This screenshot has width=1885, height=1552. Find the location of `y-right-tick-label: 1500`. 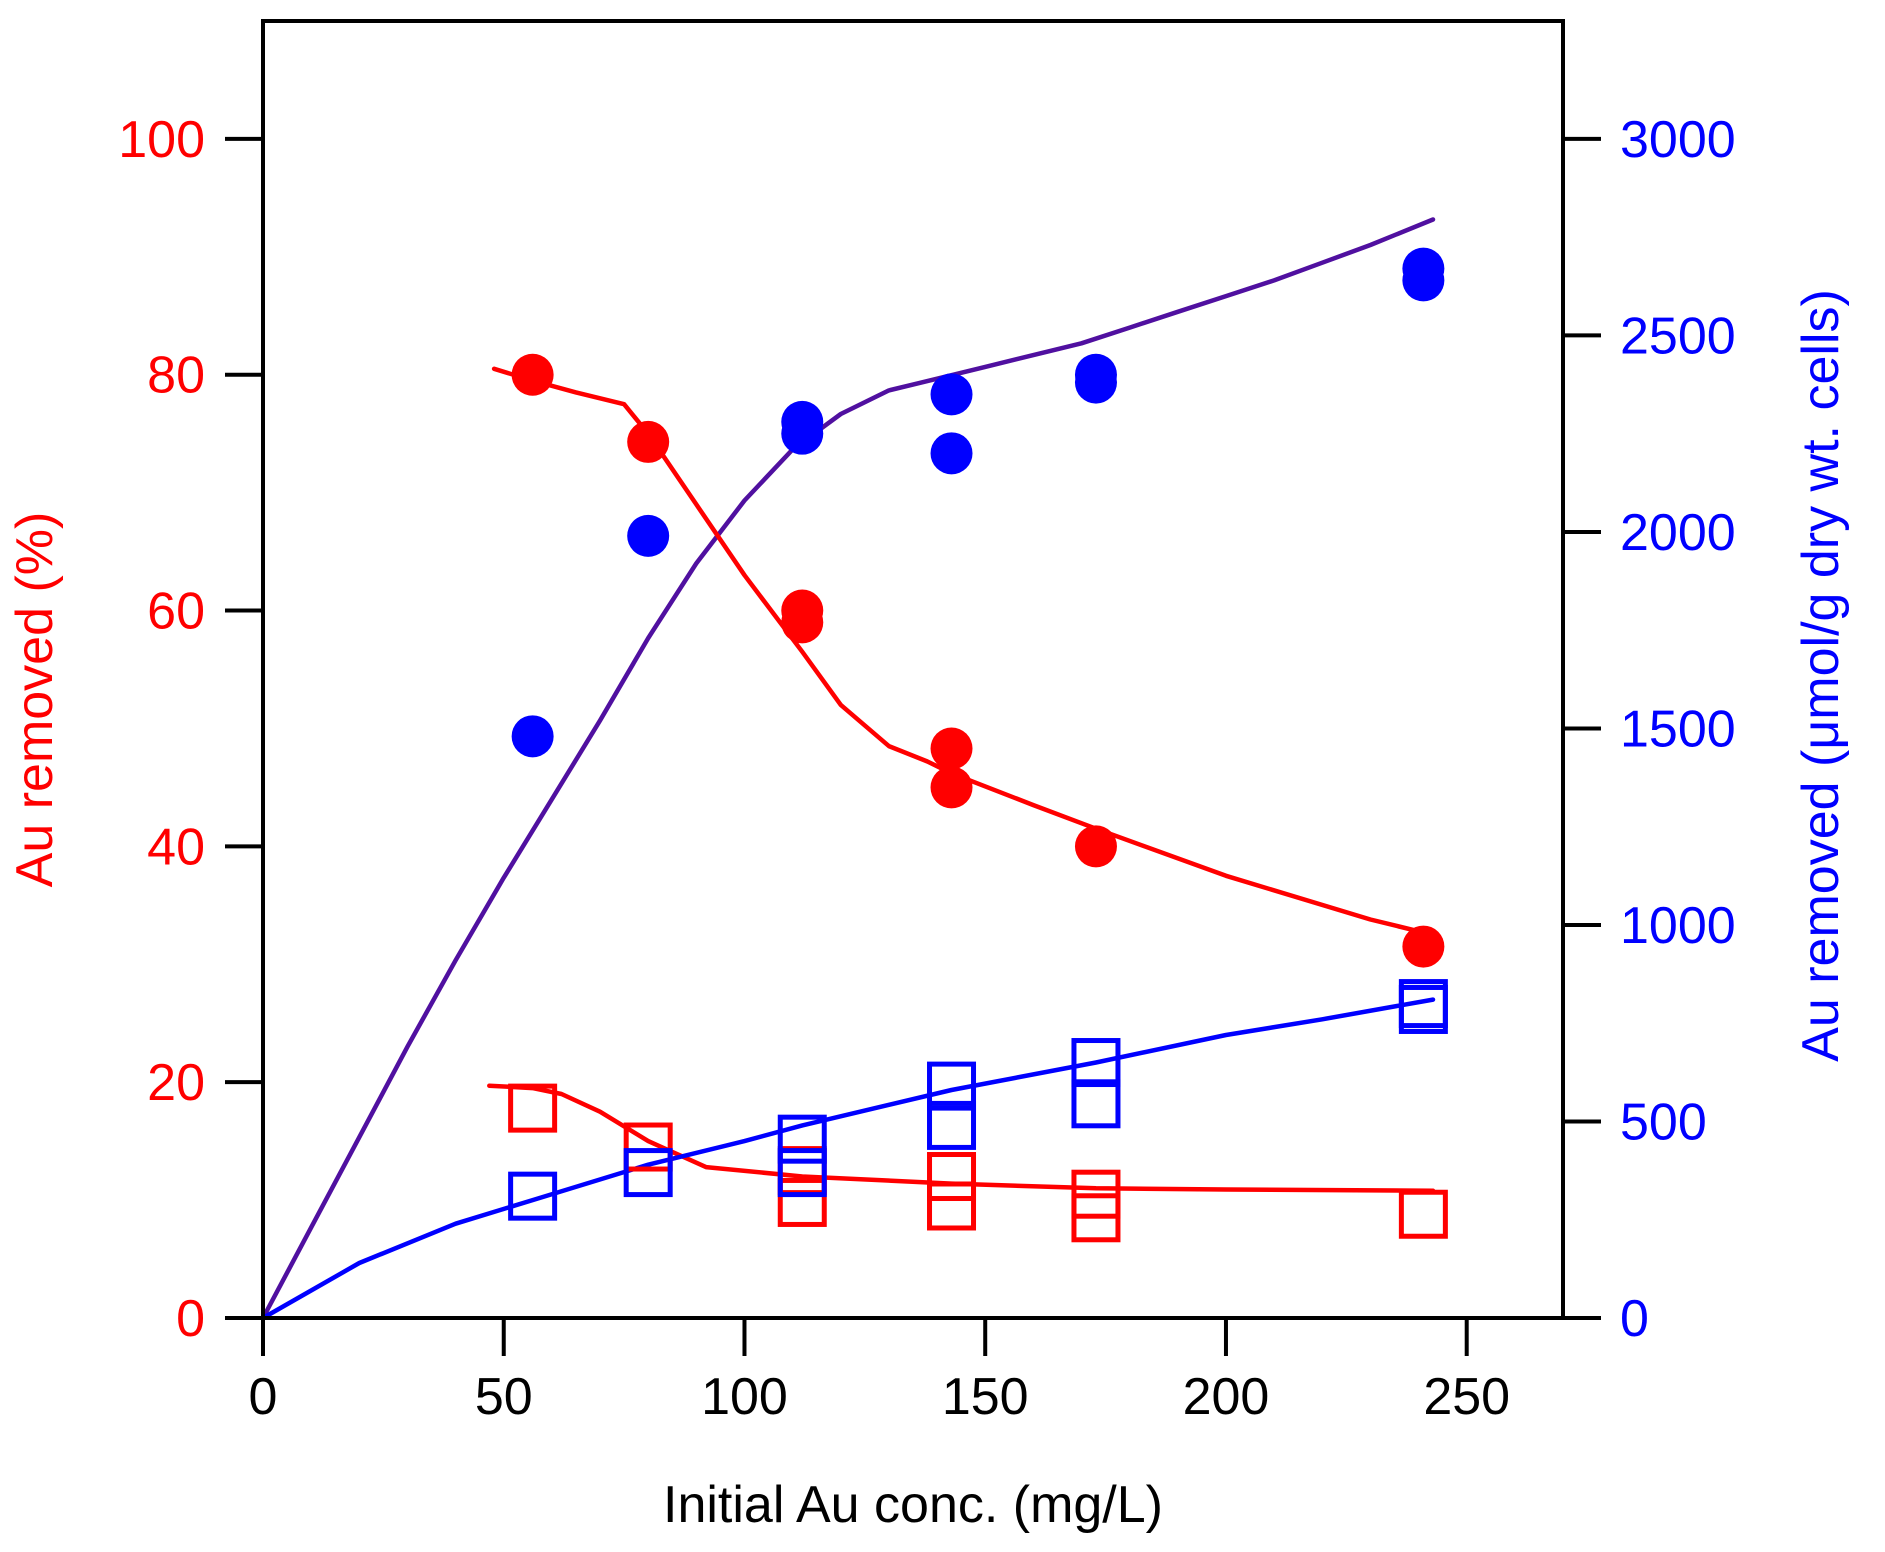

y-right-tick-label: 1500 is located at coordinates (1678, 729).